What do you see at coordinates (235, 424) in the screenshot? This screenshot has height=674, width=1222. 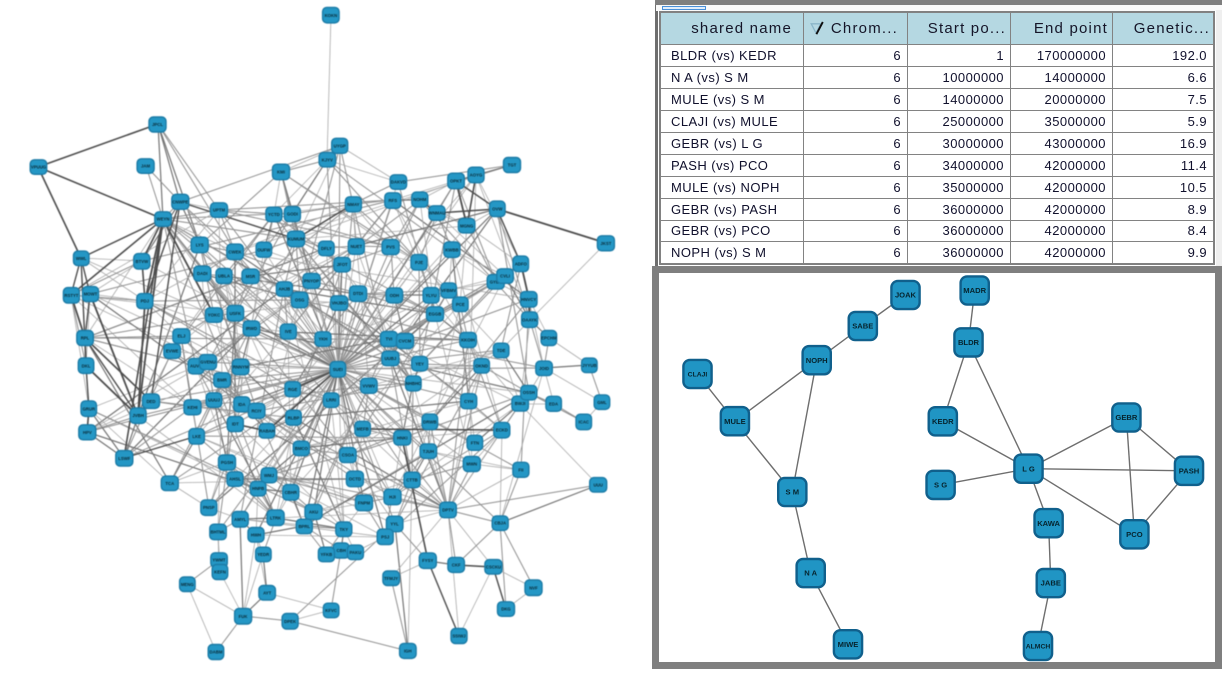 I see `svg-text: IDT` at bounding box center [235, 424].